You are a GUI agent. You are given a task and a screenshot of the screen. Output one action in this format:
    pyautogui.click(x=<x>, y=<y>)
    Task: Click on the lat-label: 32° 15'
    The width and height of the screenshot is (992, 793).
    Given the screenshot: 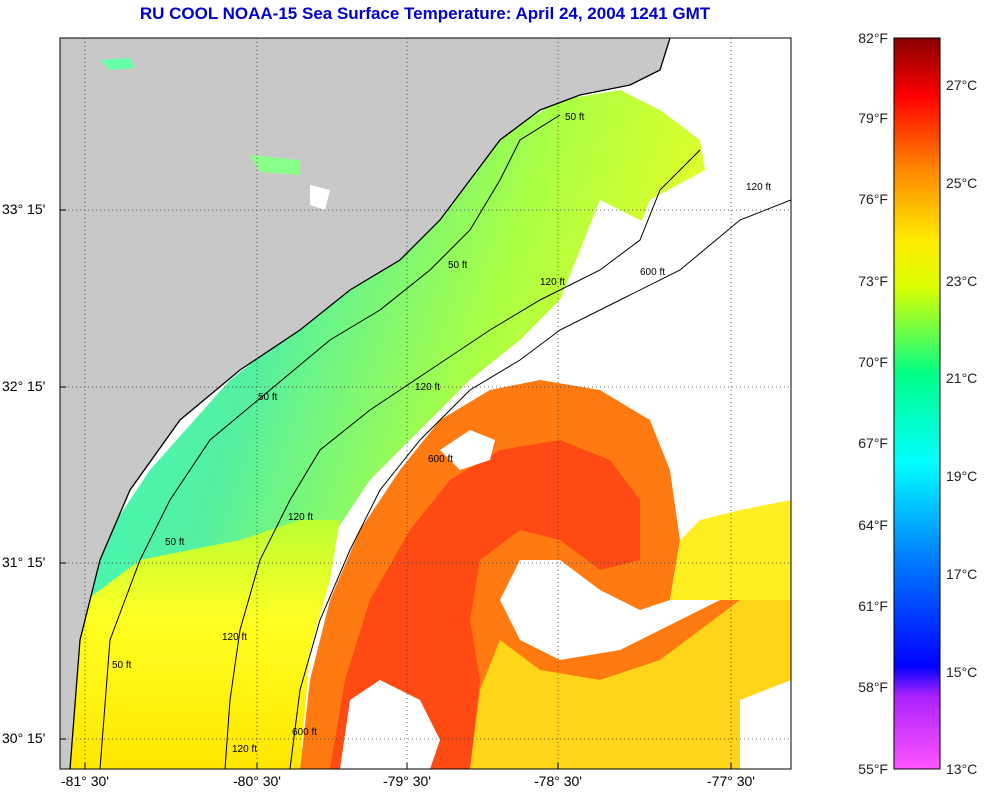 What is the action you would take?
    pyautogui.click(x=24, y=386)
    